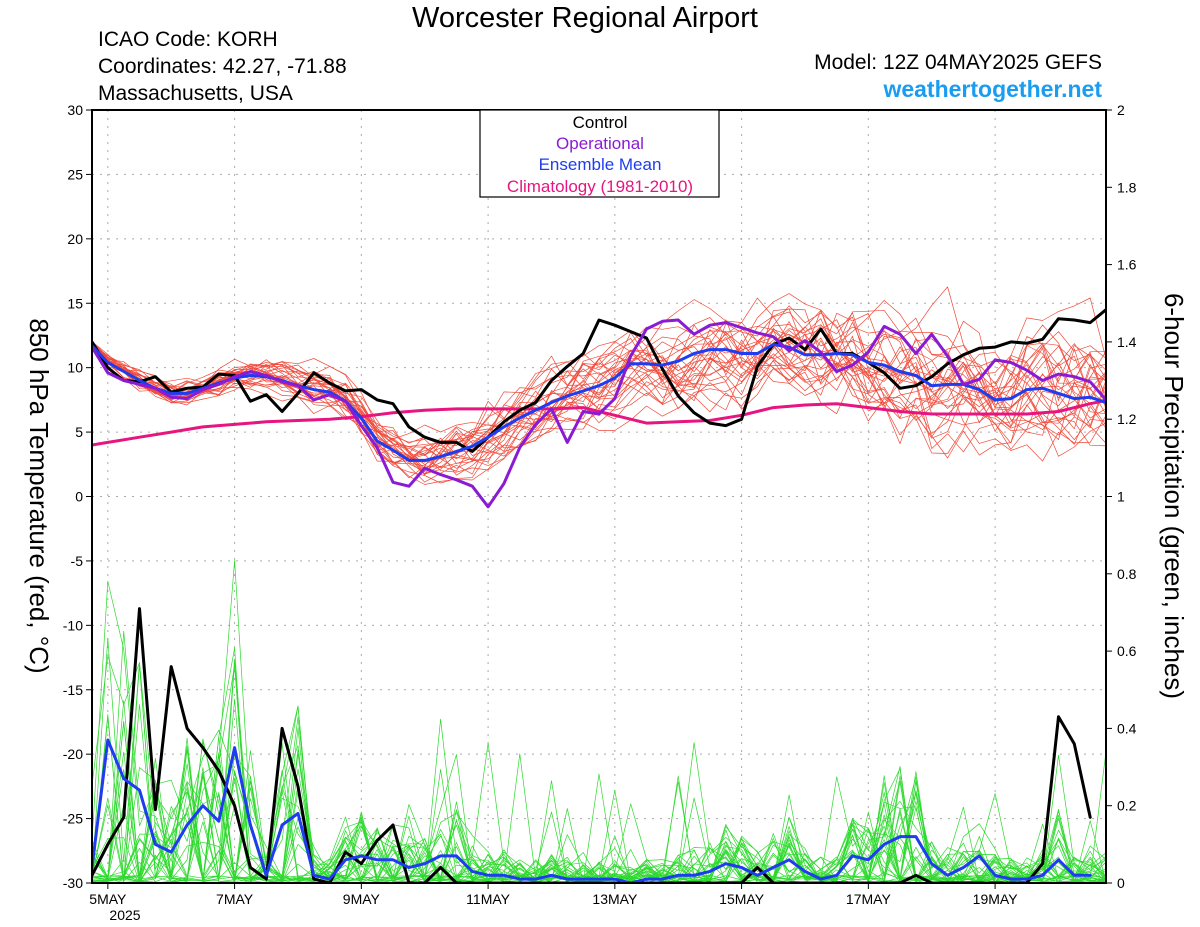  I want to click on left-tick-label: 30, so click(75, 110).